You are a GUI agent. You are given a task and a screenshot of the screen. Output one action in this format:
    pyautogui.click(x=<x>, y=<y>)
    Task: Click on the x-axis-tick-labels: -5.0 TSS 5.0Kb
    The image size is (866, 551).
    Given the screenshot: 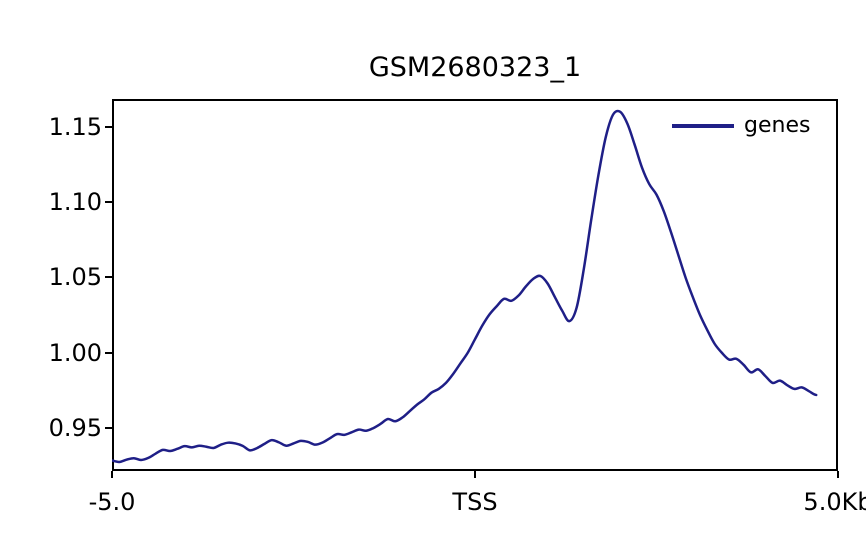 What is the action you would take?
    pyautogui.click(x=477, y=498)
    